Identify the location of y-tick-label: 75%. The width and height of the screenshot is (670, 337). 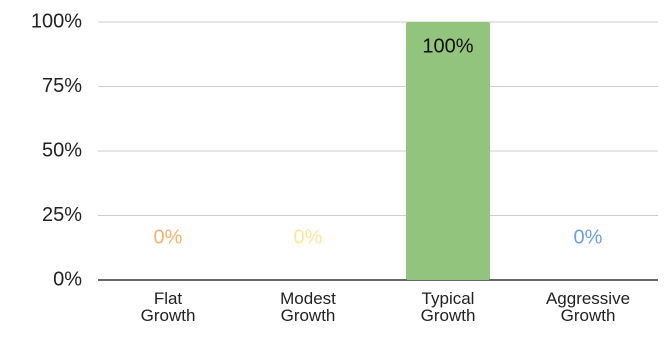
(62, 86).